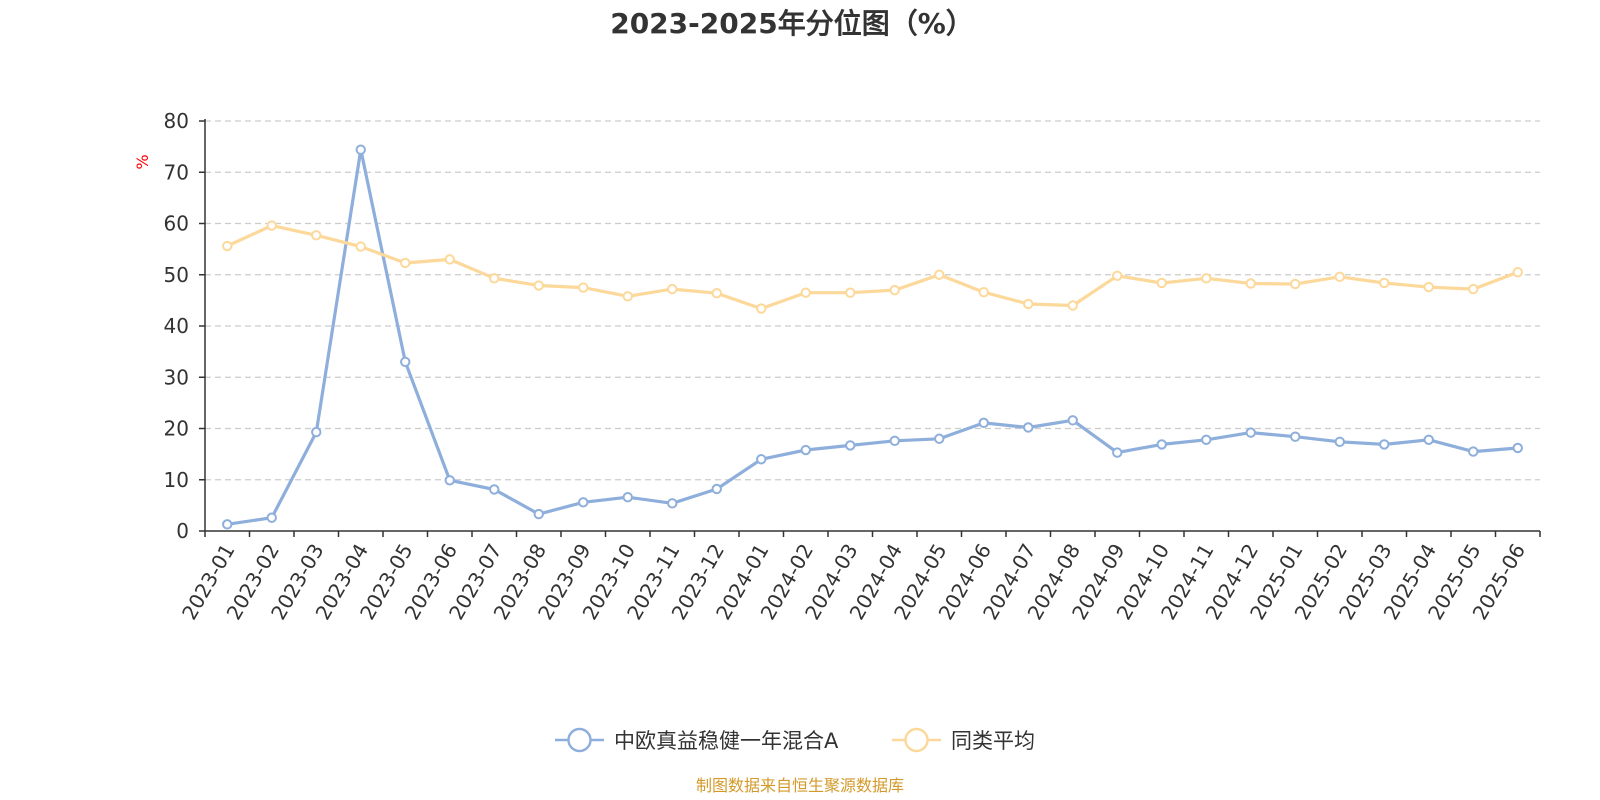 Image resolution: width=1600 pixels, height=800 pixels. I want to click on y-tick-label: 40, so click(176, 326).